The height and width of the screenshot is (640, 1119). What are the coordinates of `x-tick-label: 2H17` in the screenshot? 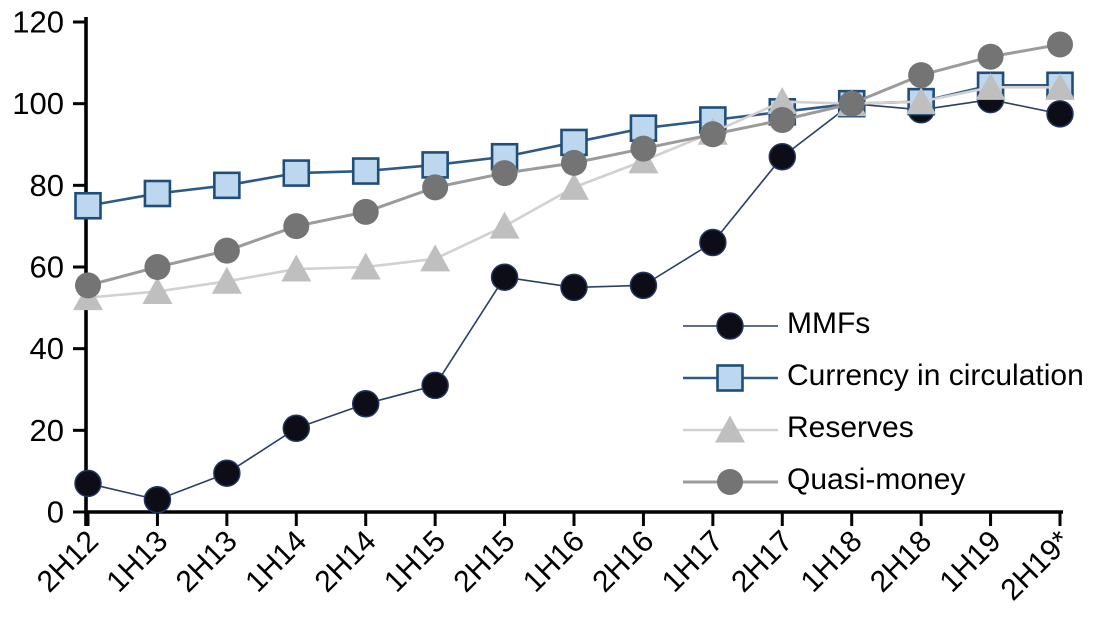 It's located at (762, 562).